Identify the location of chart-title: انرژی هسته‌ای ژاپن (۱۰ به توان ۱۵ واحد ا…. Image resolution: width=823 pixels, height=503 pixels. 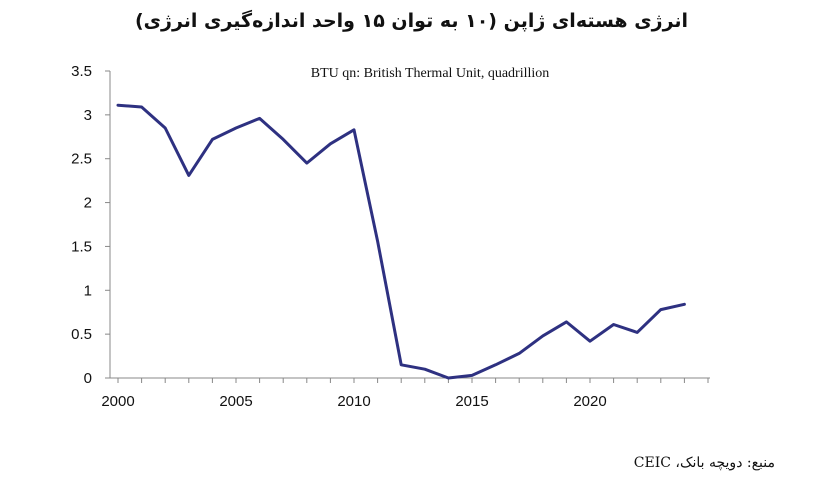
(411, 21).